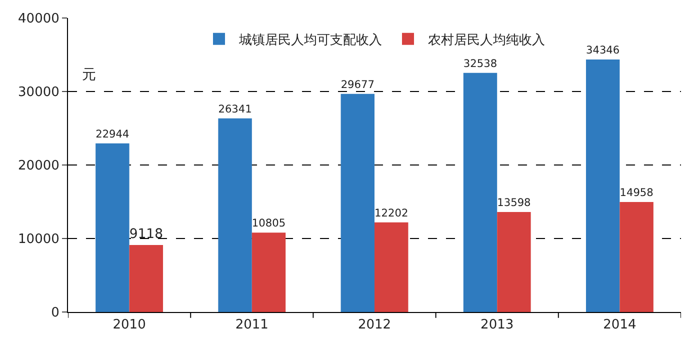 This screenshot has height=348, width=693. What do you see at coordinates (251, 325) in the screenshot?
I see `x-tick-label: 2011` at bounding box center [251, 325].